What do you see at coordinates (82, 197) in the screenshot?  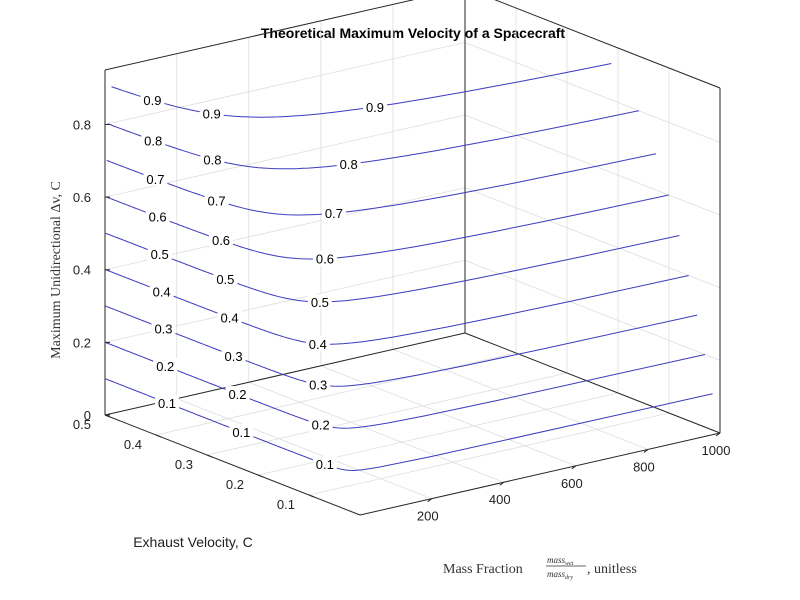 I see `z-tick-label: 0.6` at bounding box center [82, 197].